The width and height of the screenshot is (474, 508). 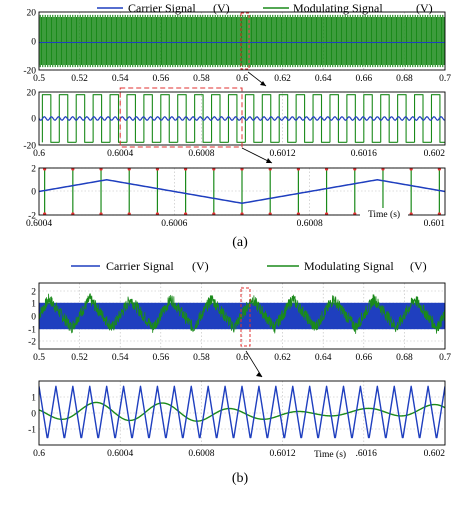 I want to click on panel-caption-a: (a), so click(x=240, y=242).